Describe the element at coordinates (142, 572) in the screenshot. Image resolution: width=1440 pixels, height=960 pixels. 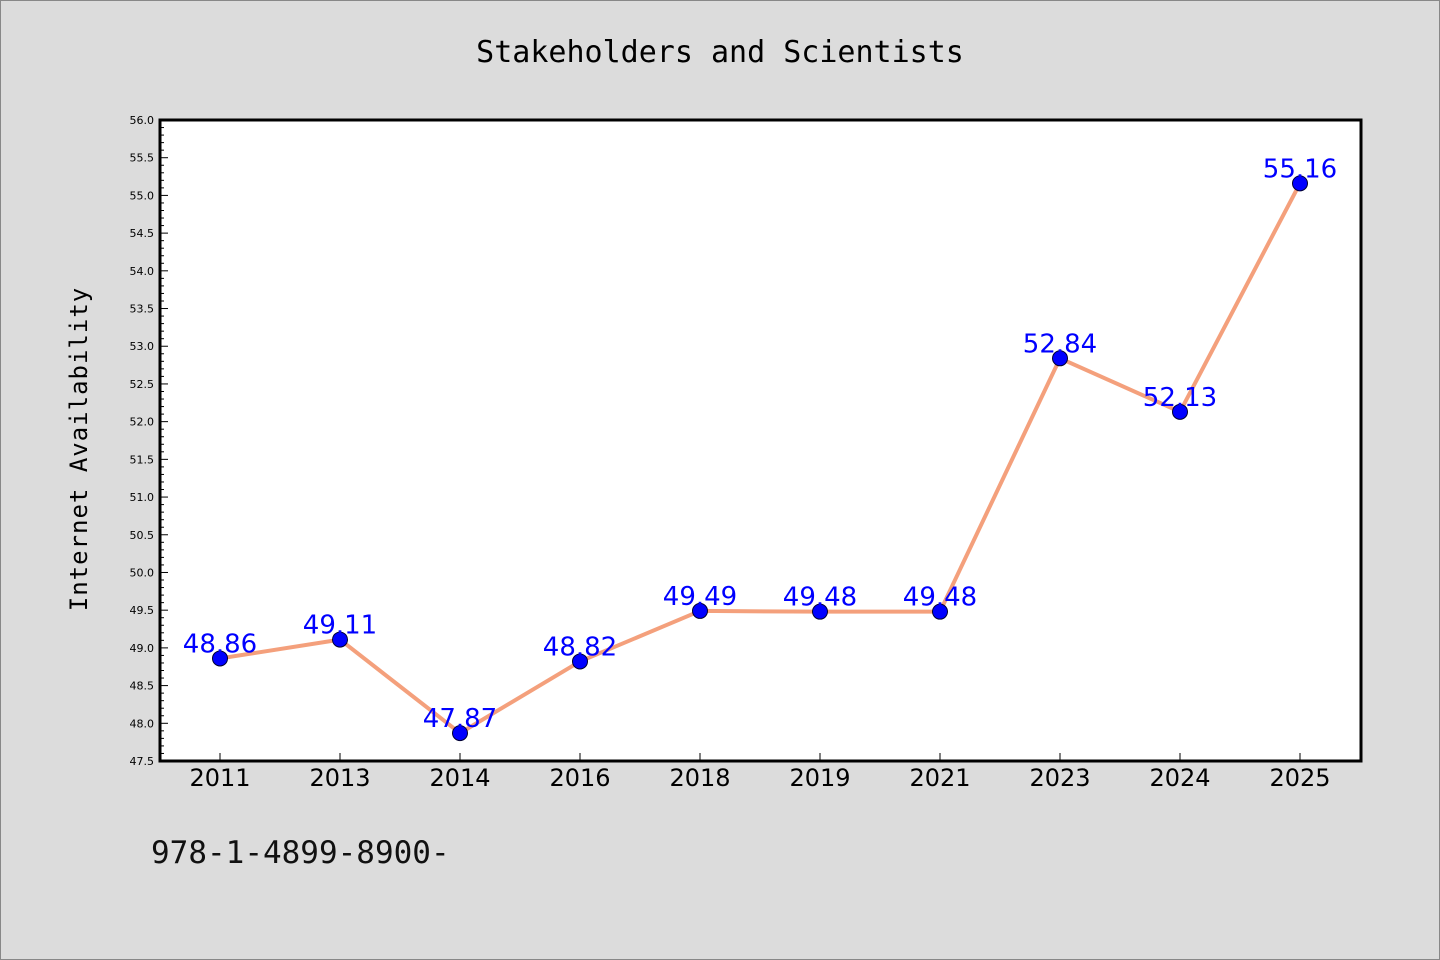
I see `y-tick-label: 50.0` at that location.